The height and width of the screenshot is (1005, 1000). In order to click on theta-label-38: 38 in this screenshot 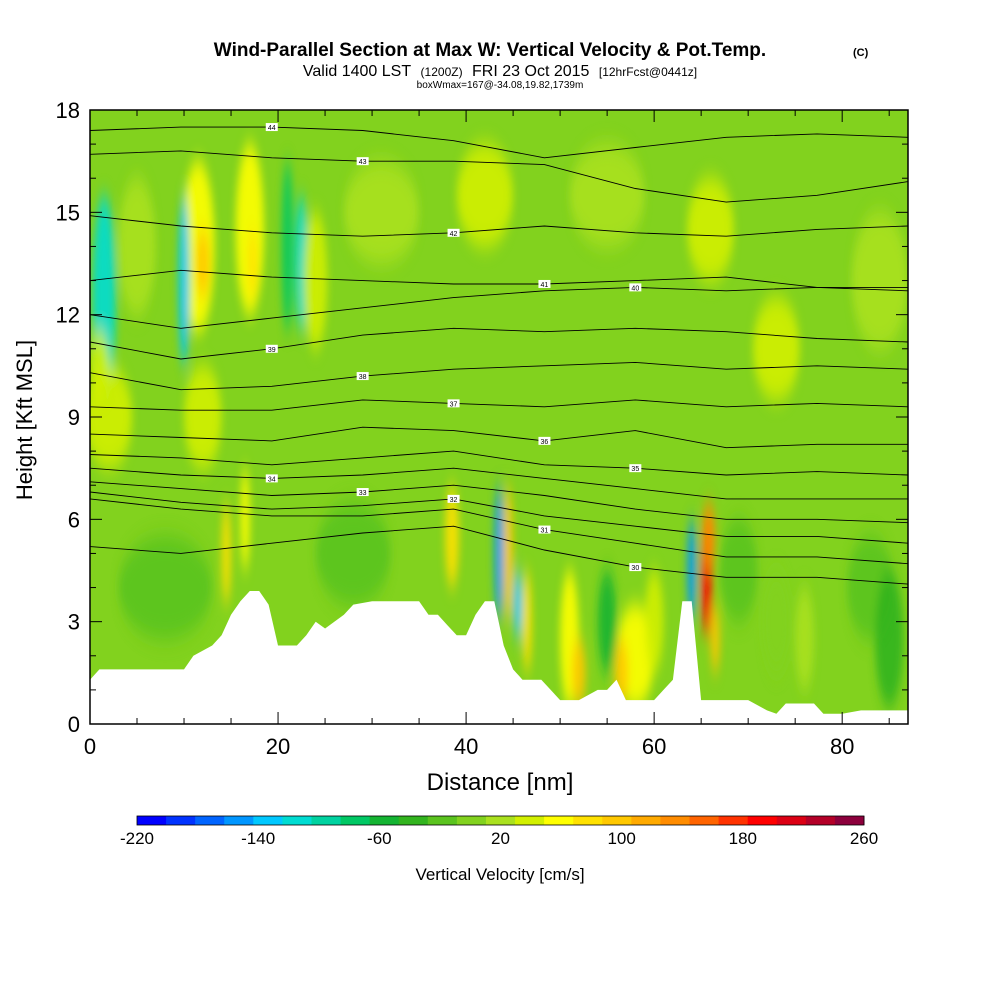, I will do `click(363, 377)`.